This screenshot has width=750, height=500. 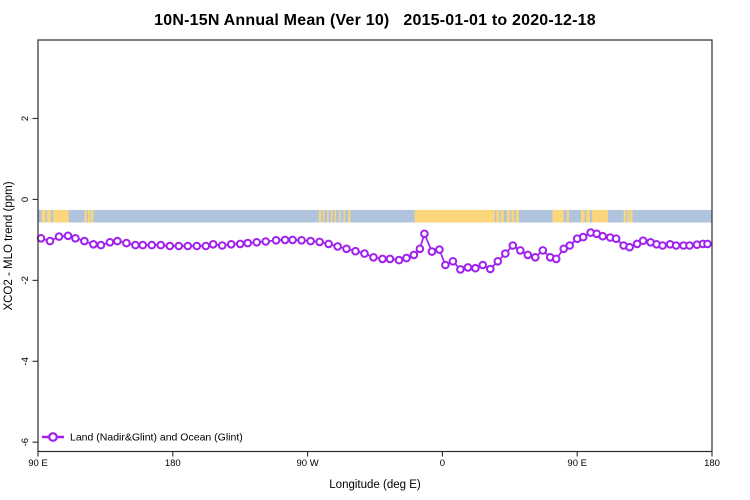 What do you see at coordinates (442, 463) in the screenshot?
I see `x-tick-label: 0` at bounding box center [442, 463].